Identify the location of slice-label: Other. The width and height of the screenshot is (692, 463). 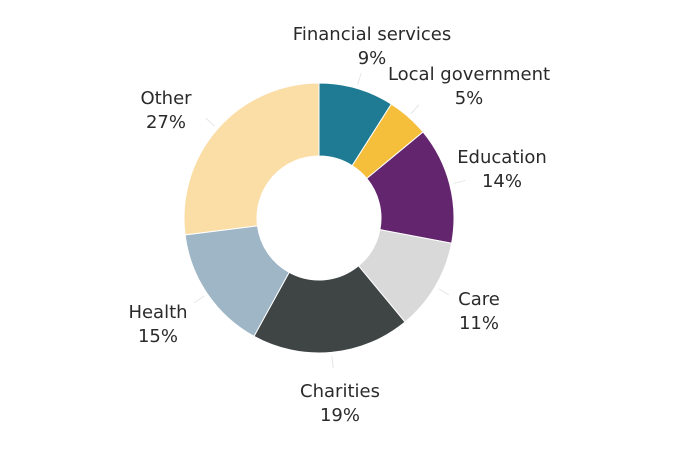
(166, 98).